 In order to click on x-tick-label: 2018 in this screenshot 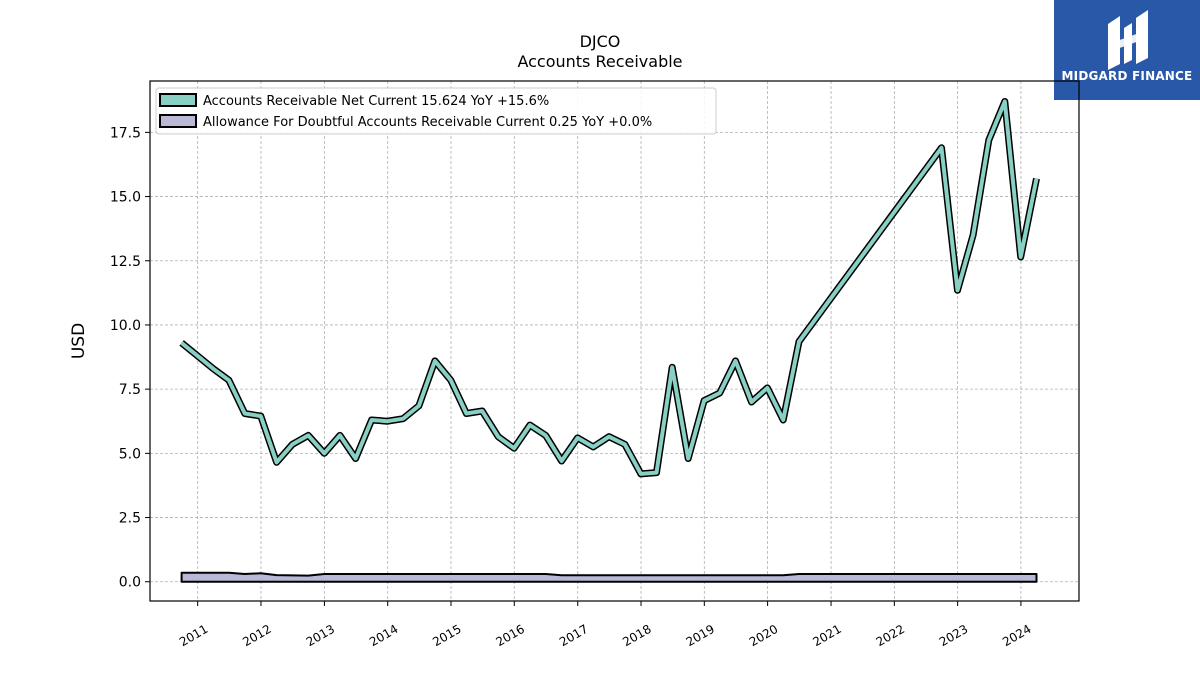, I will do `click(636, 635)`.